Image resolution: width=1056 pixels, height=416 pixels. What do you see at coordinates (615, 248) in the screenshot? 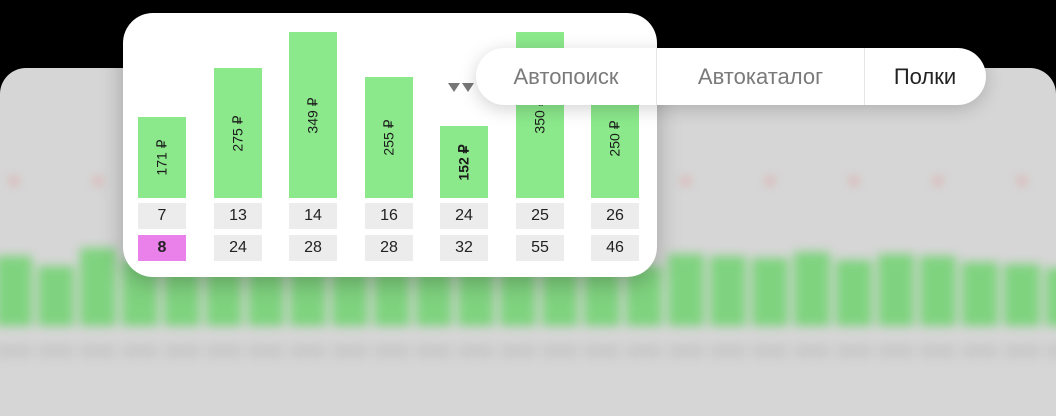
I see `count-cell: 46` at bounding box center [615, 248].